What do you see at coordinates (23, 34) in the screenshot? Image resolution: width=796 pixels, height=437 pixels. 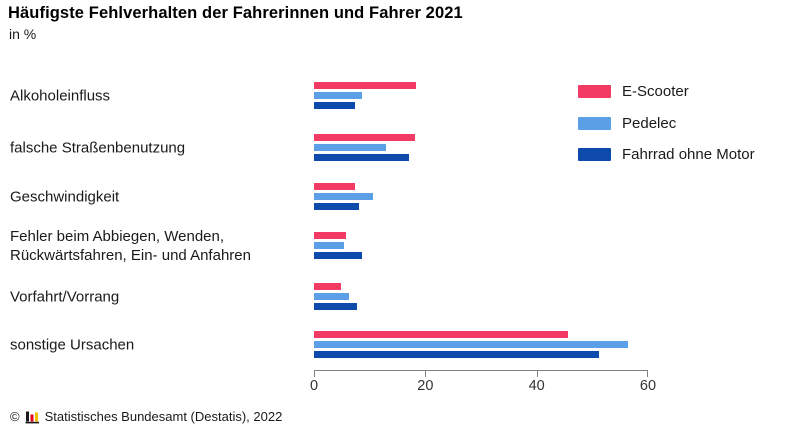 I see `chart-subtitle: in %` at bounding box center [23, 34].